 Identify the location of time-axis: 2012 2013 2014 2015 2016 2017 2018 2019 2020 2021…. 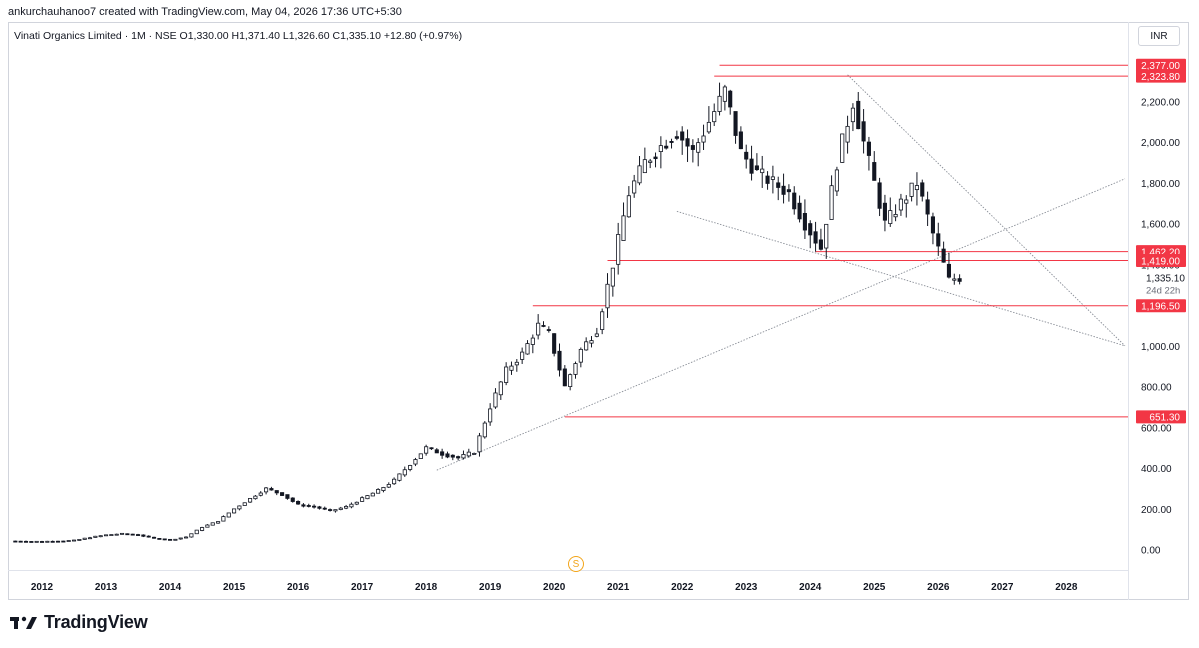
(554, 587).